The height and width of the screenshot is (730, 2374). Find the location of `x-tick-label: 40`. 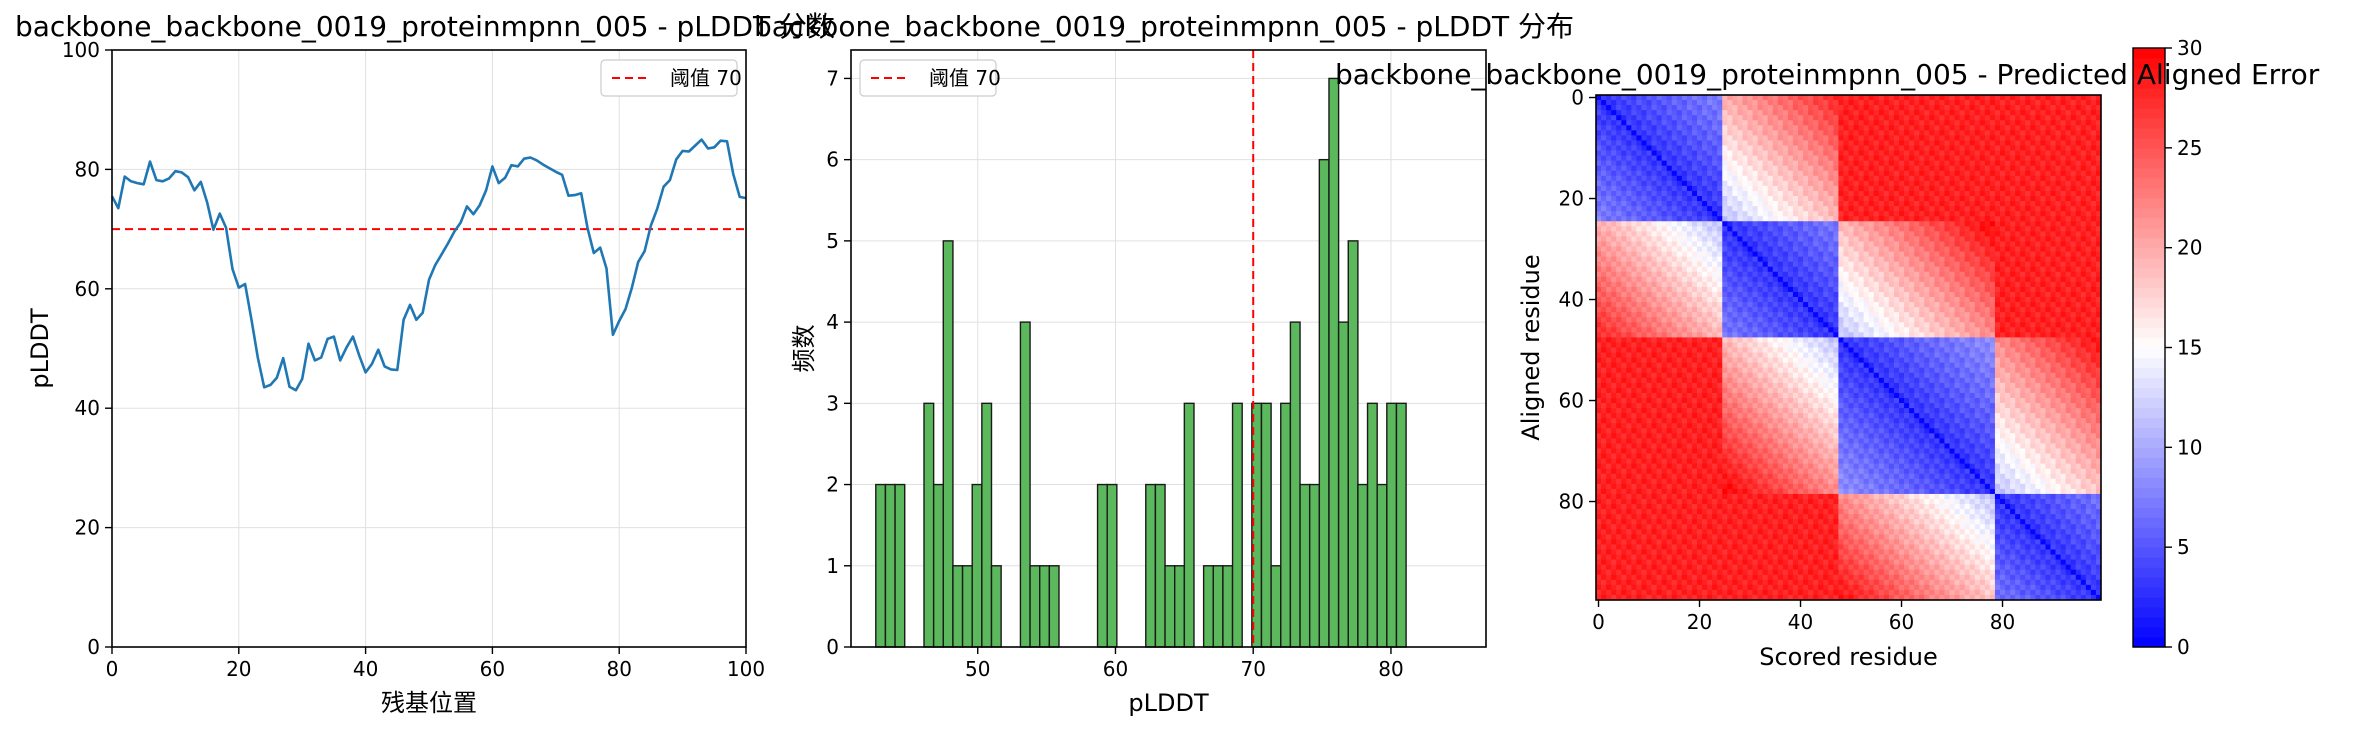

x-tick-label: 40 is located at coordinates (365, 669).